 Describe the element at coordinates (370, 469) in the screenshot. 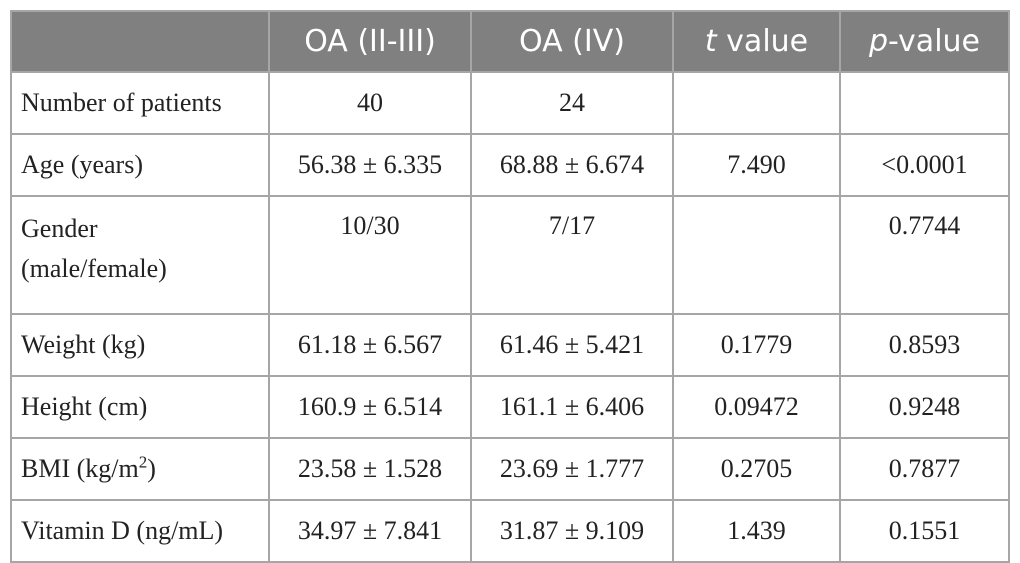

I see `cell-oa-ii-iii: 23.58 ± 1.528` at that location.